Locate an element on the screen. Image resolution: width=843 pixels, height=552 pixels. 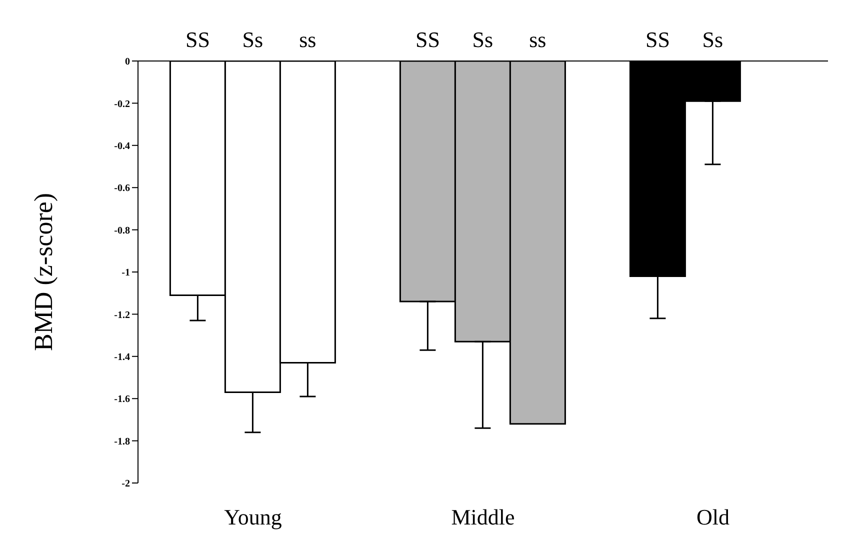
y-tick-label: -0.4 is located at coordinates (122, 146).